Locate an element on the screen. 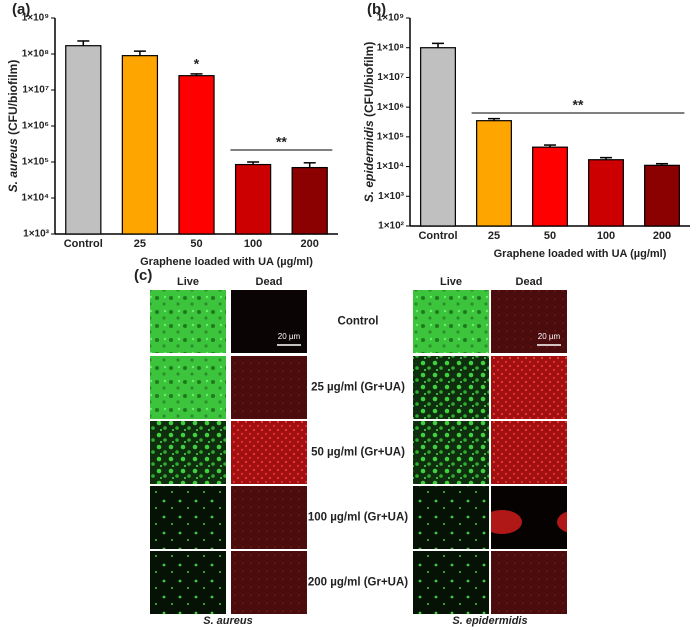 The height and width of the screenshot is (630, 700). organism-label: S. epidermidis is located at coordinates (489, 621).